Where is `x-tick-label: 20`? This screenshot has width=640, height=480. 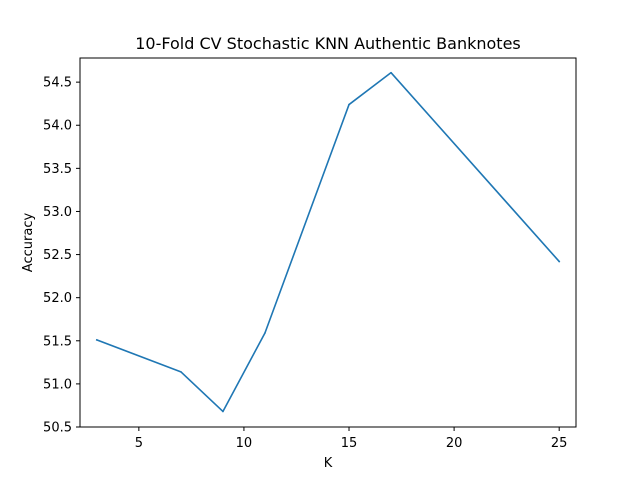
x-tick-label: 20 is located at coordinates (454, 443).